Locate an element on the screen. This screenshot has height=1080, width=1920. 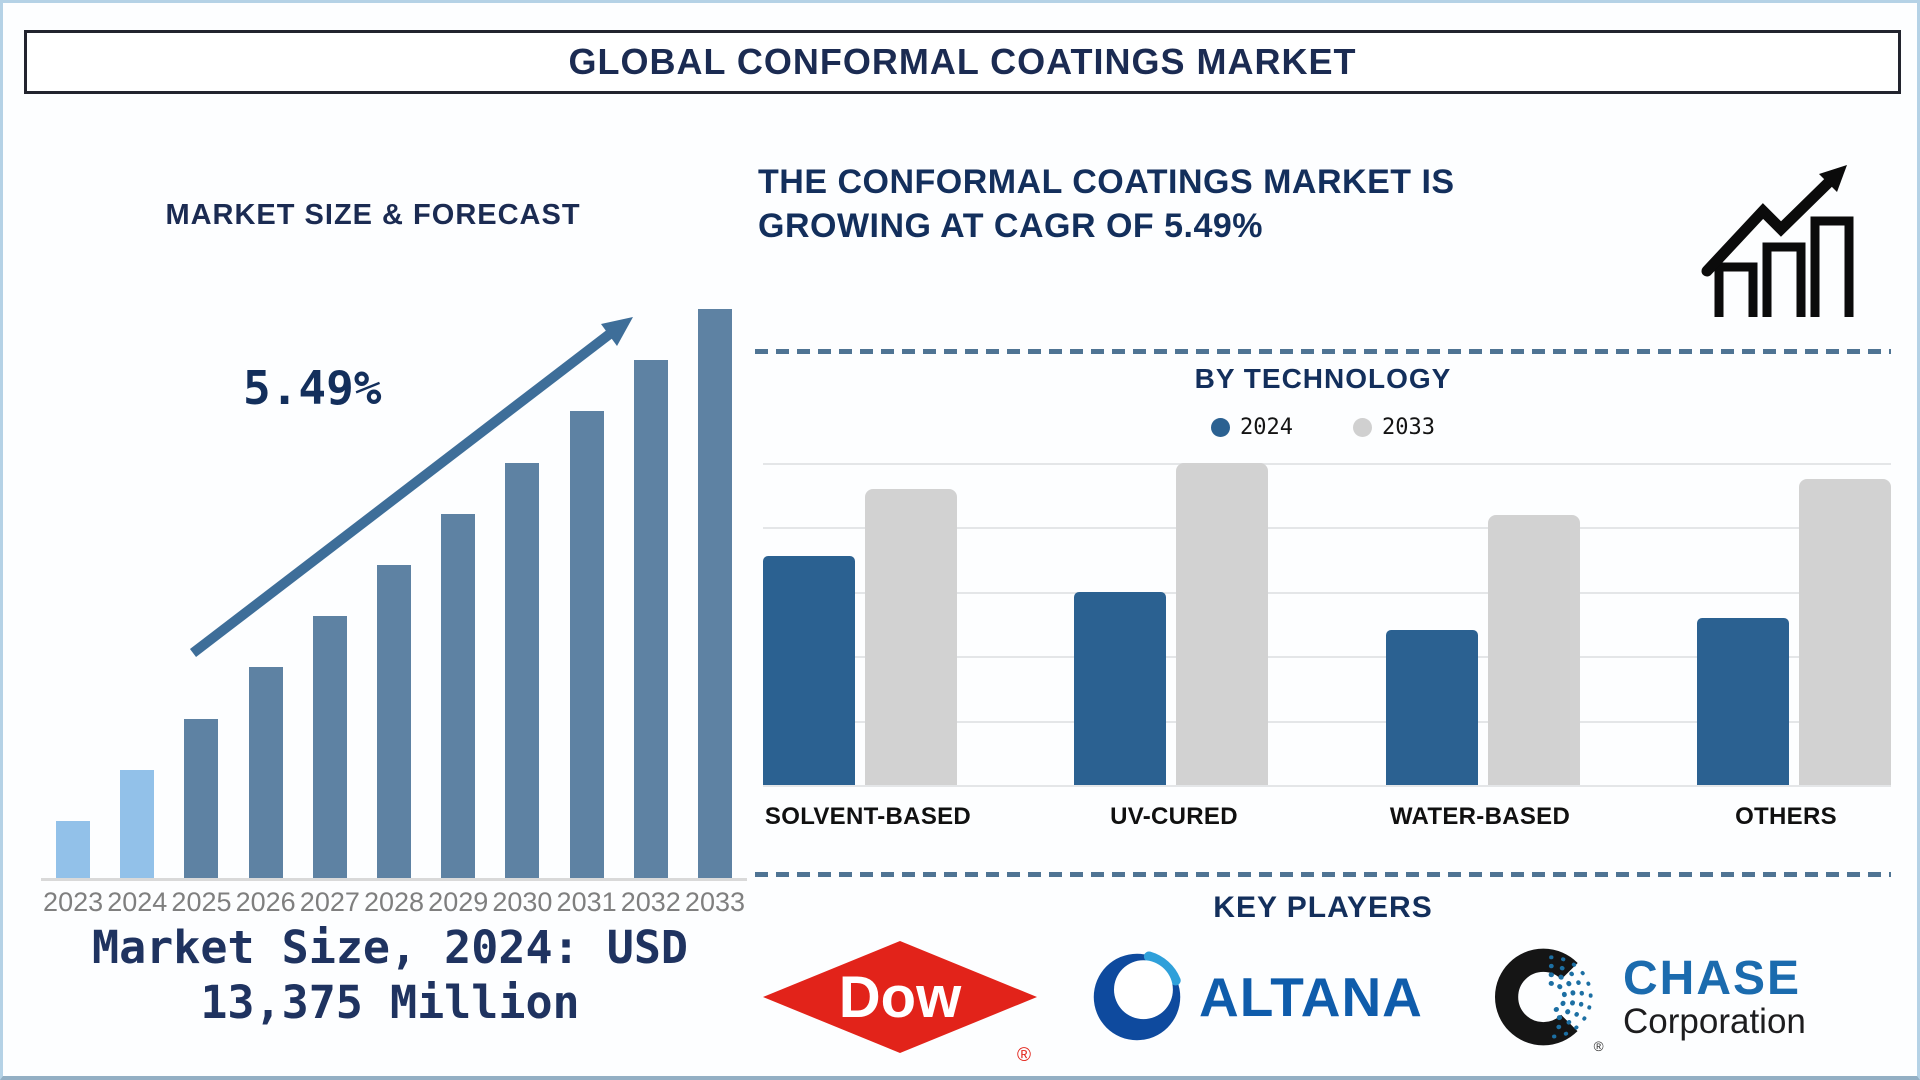
page-title: GLOBAL CONFORMAL COATINGS MARKET is located at coordinates (962, 61).